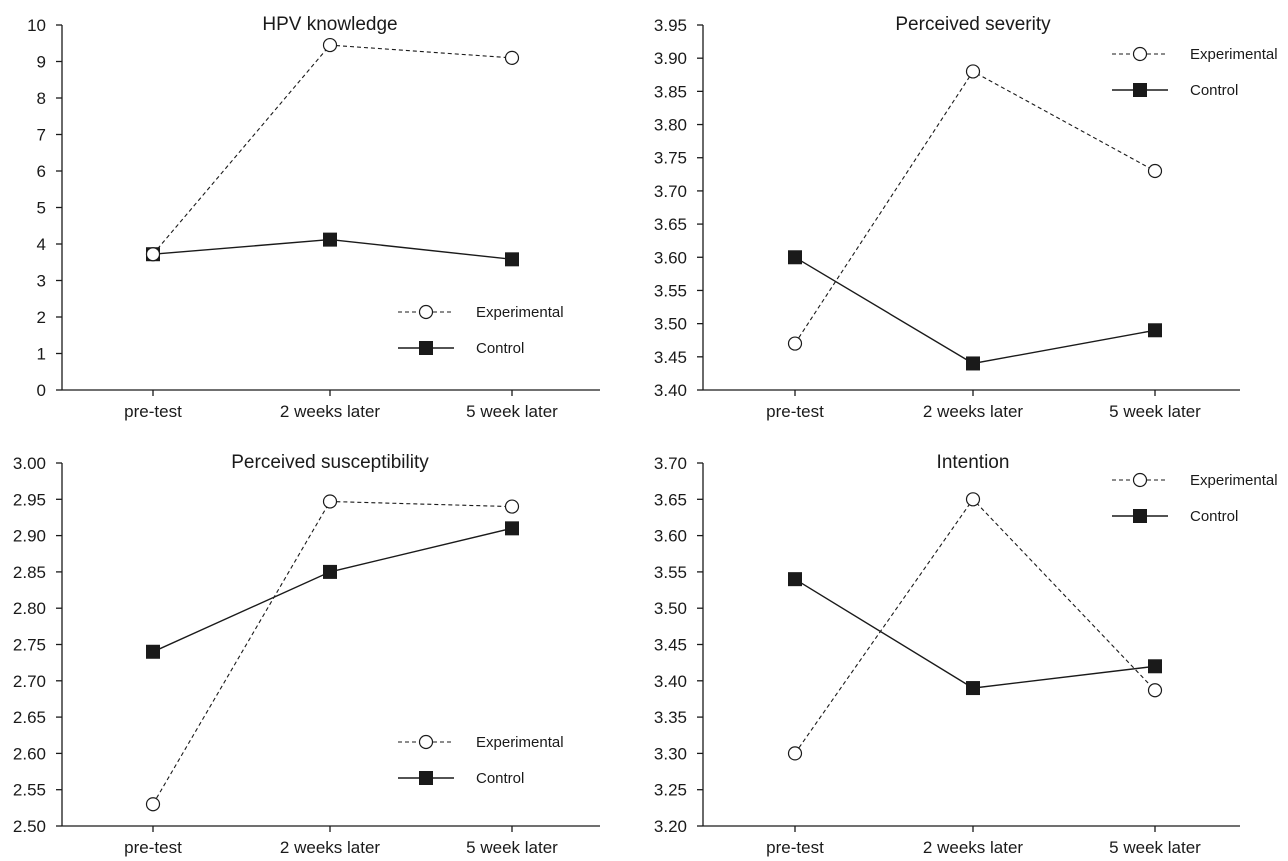  I want to click on y-tick-label: 5, so click(41, 208).